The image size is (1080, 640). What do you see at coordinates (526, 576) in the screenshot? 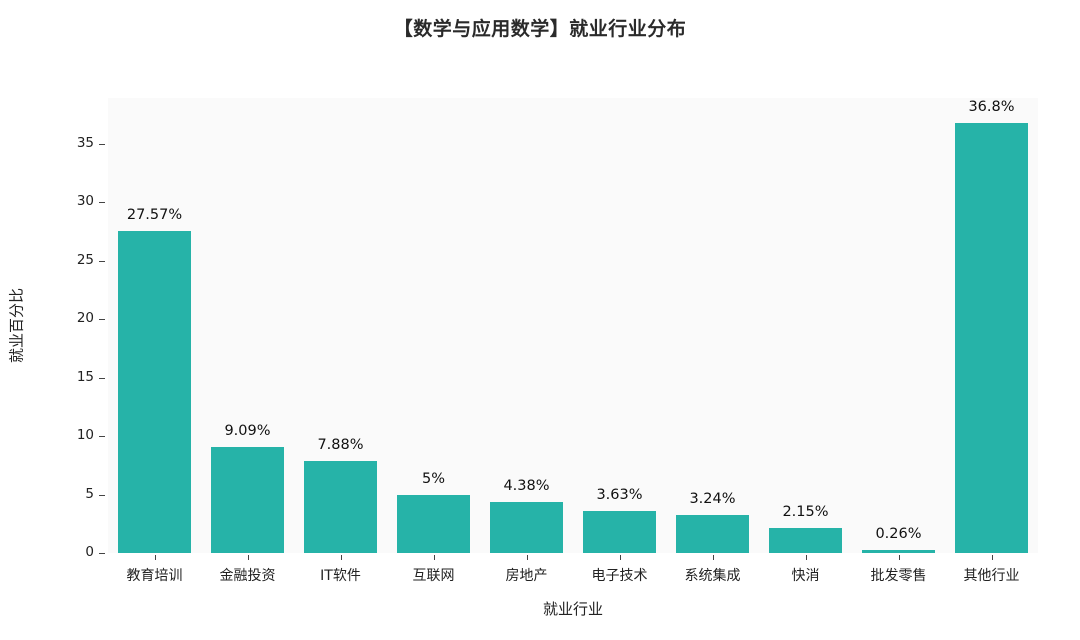
I see `x-tick-label: 房地产` at bounding box center [526, 576].